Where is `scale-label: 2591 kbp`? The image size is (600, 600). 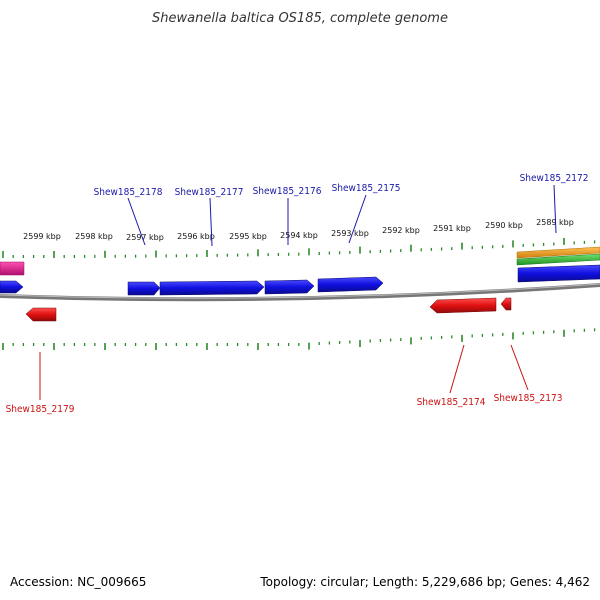 scale-label: 2591 kbp is located at coordinates (452, 228).